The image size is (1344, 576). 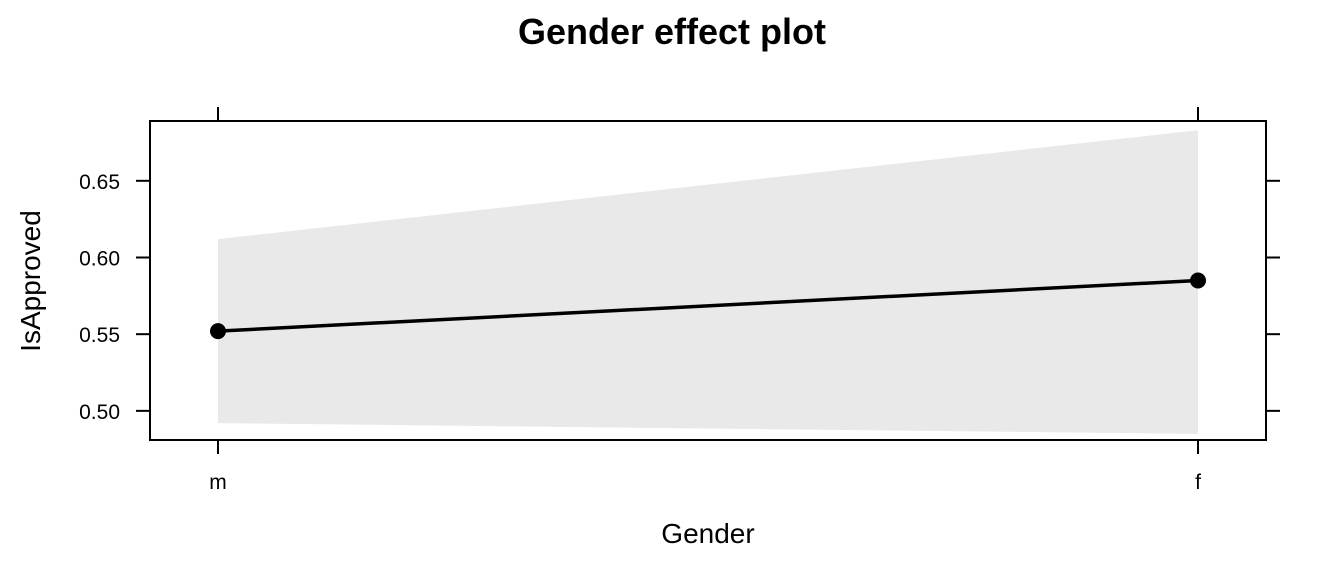 I want to click on y-tick-label: 0.60, so click(x=99, y=258).